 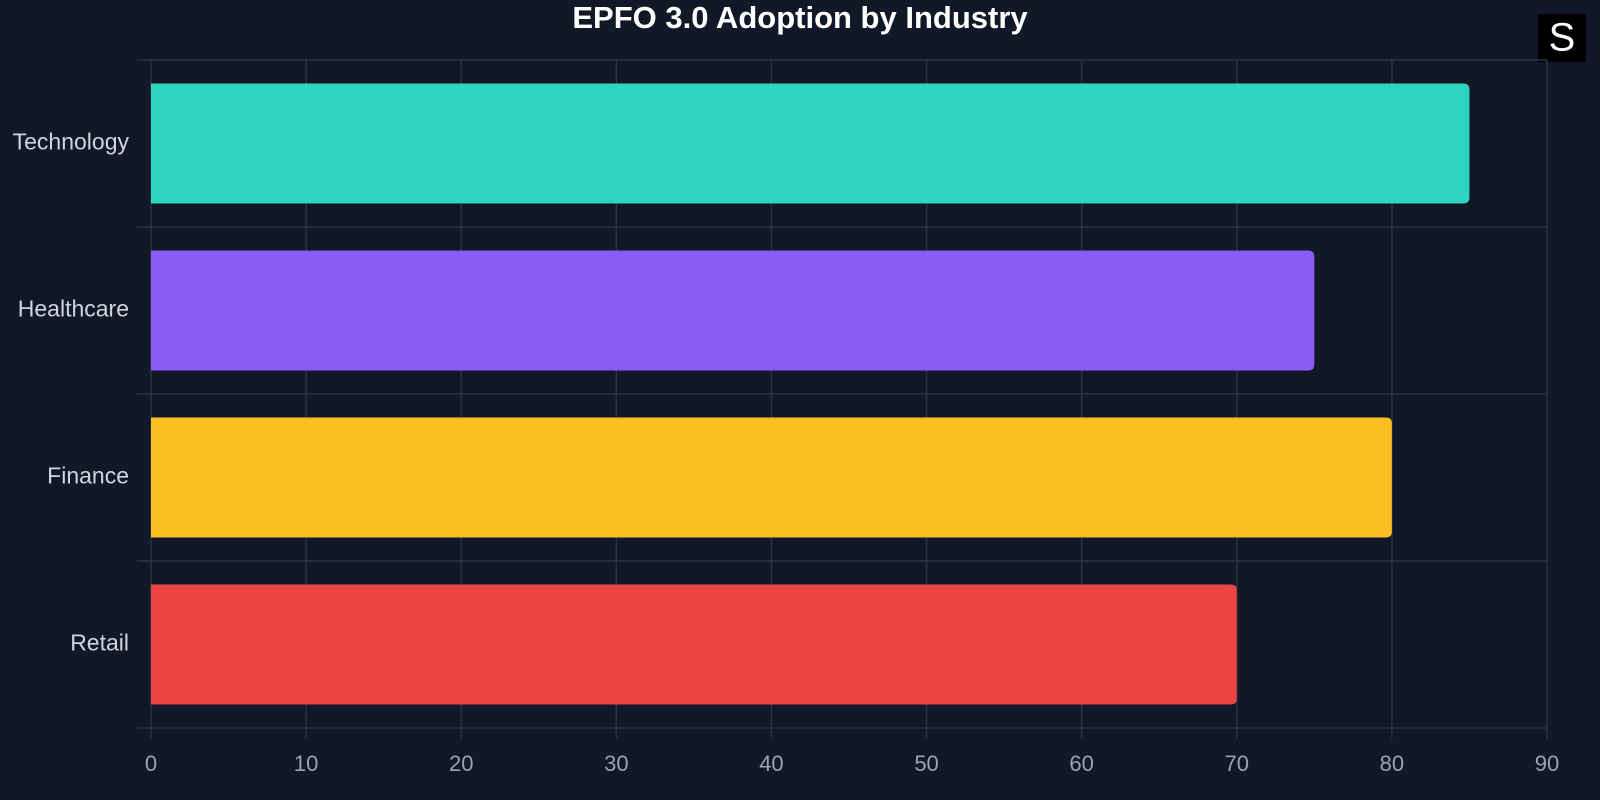 What do you see at coordinates (1237, 763) in the screenshot?
I see `x-tick-label: 70` at bounding box center [1237, 763].